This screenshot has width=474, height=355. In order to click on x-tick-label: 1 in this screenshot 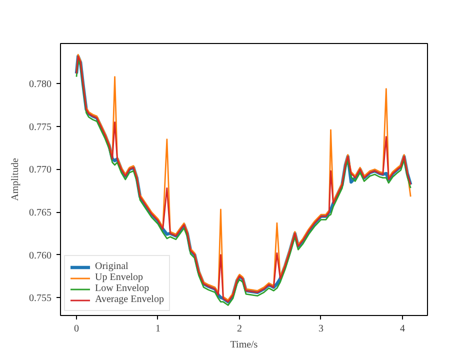, I will do `click(157, 329)`.